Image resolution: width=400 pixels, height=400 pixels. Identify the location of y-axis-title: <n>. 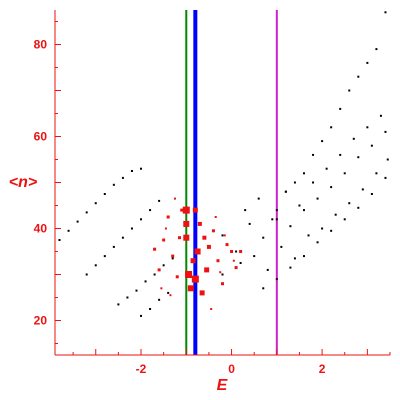
(23, 182).